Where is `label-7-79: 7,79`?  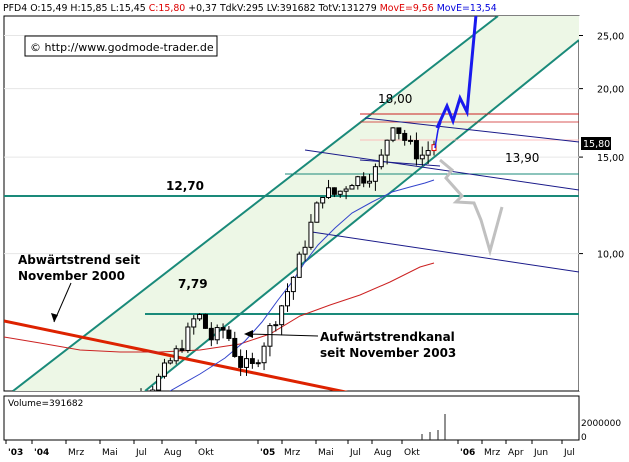
label-7-79: 7,79 is located at coordinates (193, 284).